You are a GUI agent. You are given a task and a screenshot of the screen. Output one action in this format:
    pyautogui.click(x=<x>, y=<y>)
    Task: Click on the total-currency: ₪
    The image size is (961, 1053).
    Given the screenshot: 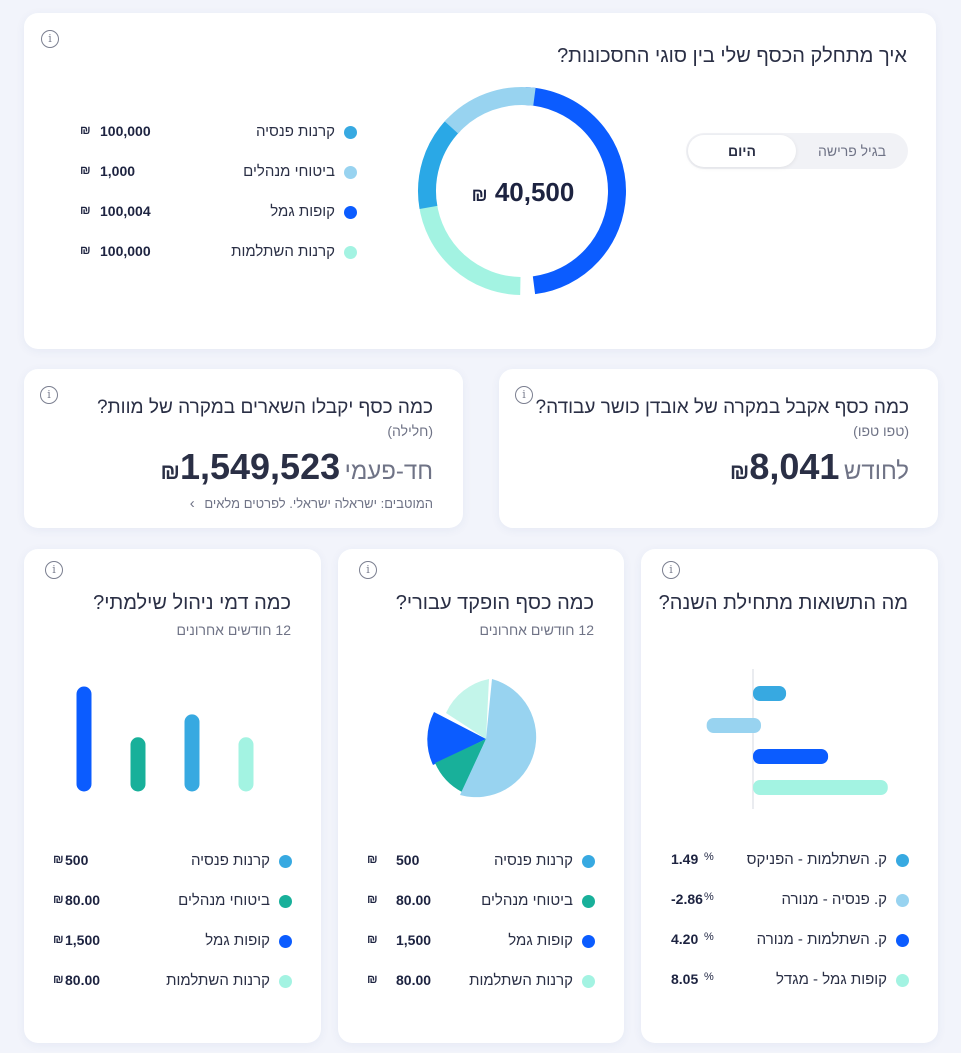 What is the action you would take?
    pyautogui.click(x=479, y=195)
    